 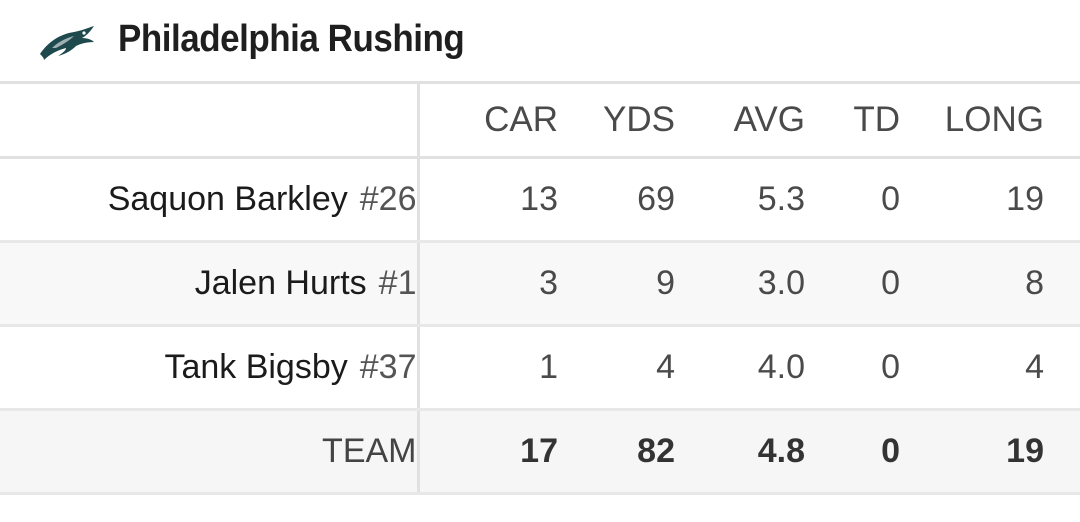 What do you see at coordinates (388, 366) in the screenshot?
I see `jersey-number: #37` at bounding box center [388, 366].